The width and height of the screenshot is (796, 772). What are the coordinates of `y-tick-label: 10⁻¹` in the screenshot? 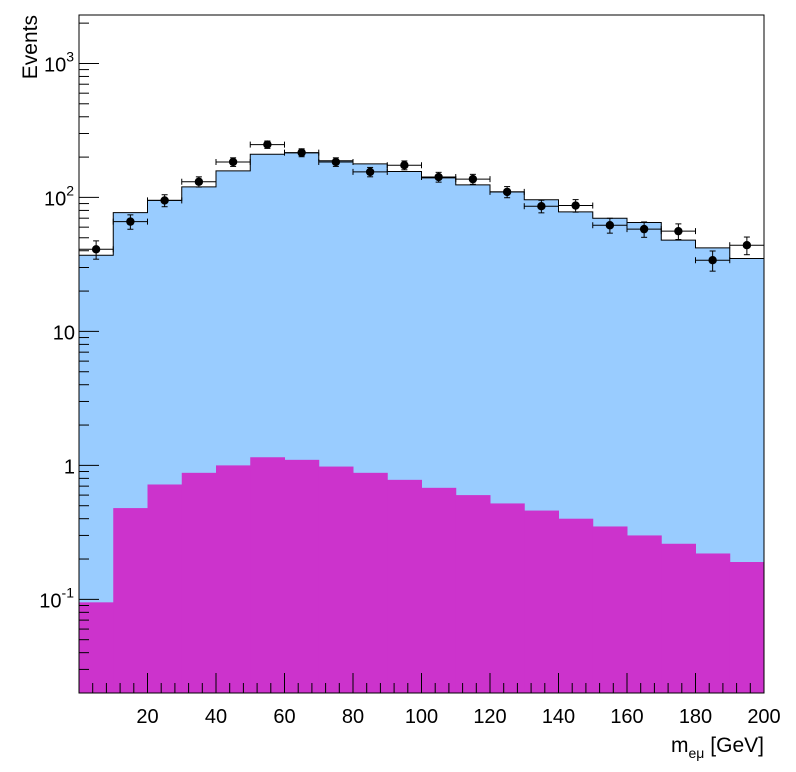 It's located at (56, 598).